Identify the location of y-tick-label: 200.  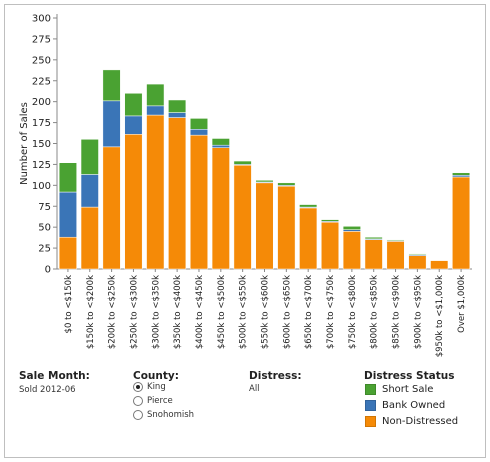
(41, 102).